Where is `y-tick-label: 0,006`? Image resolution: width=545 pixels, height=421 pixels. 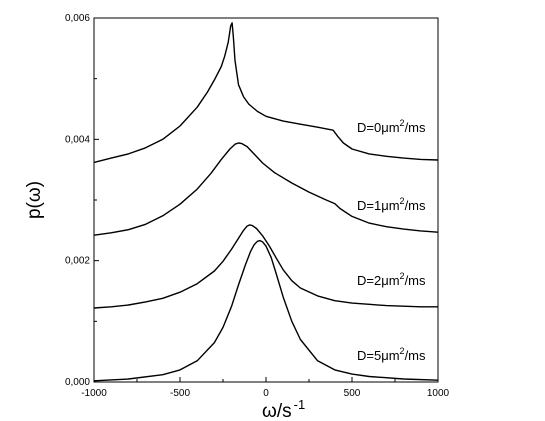 y-tick-label: 0,006 is located at coordinates (77, 18).